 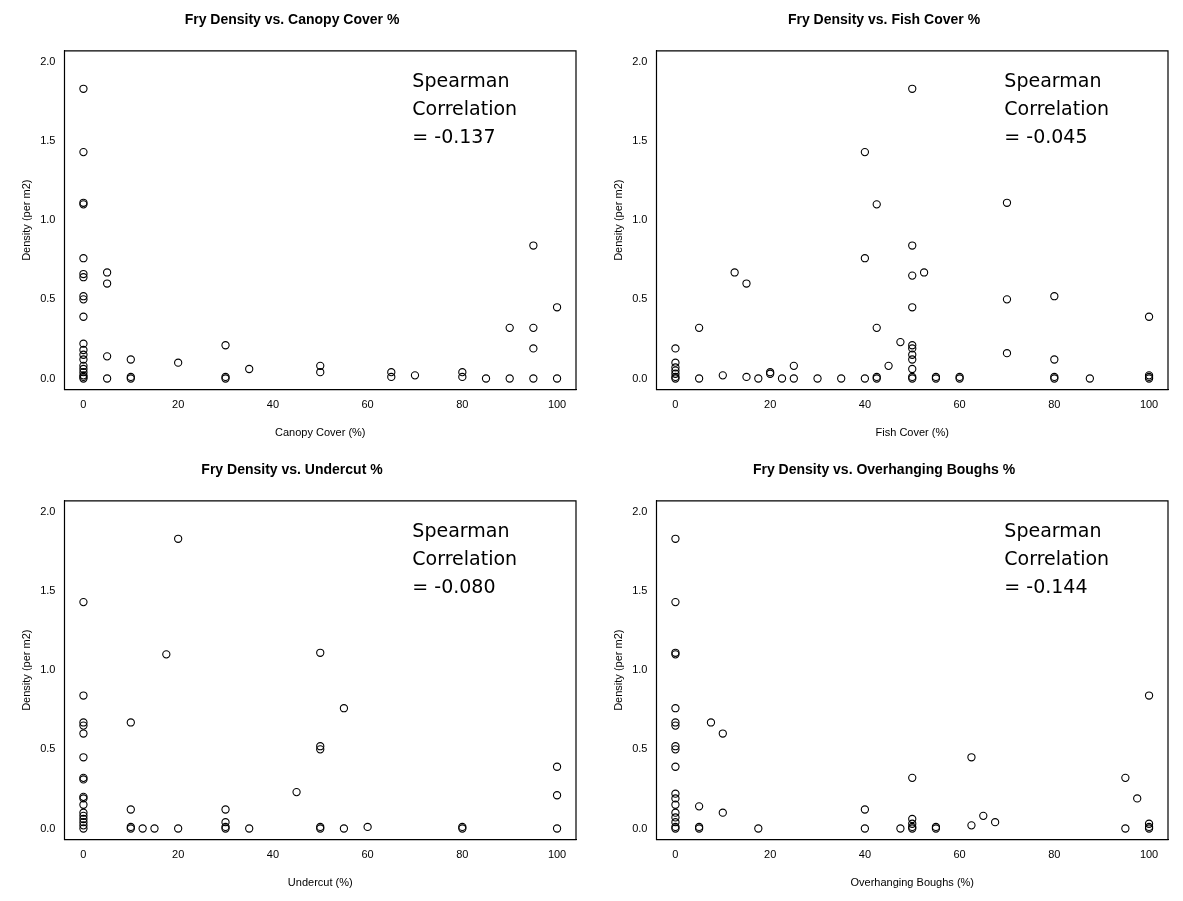 I want to click on x-tick-label: 0, so click(x=675, y=854).